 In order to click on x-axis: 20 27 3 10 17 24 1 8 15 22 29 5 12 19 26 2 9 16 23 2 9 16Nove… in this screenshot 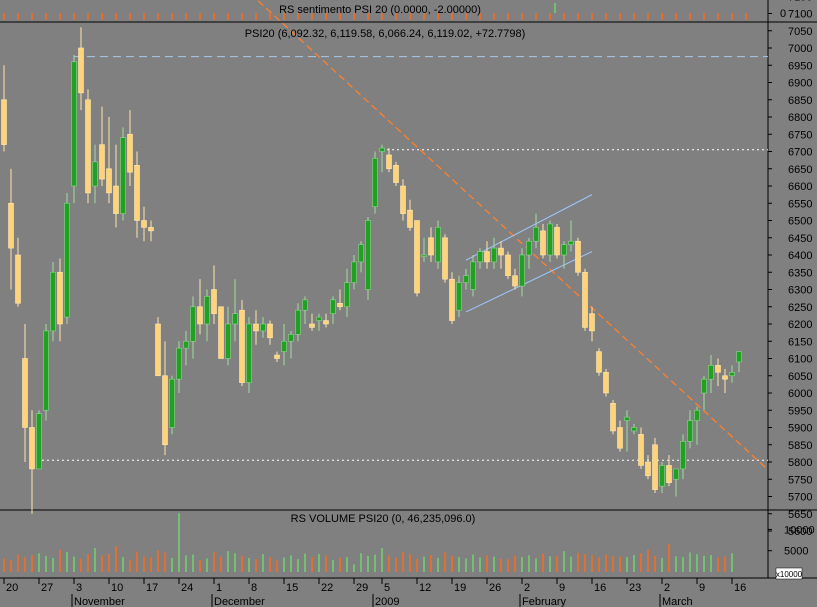, I will do `click(374, 592)`.